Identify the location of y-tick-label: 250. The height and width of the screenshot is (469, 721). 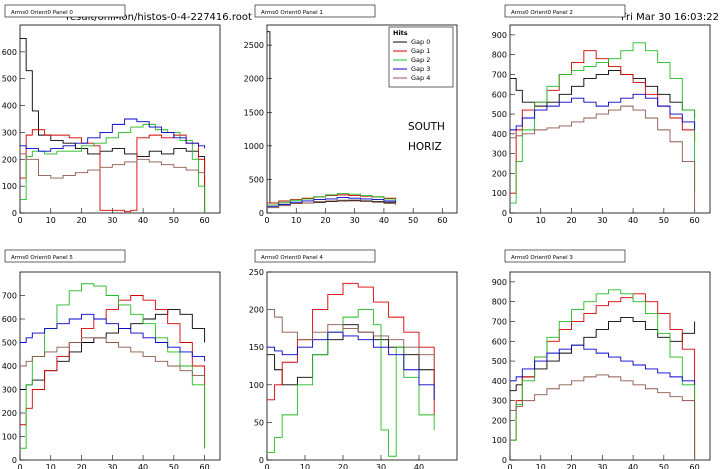
(256, 272).